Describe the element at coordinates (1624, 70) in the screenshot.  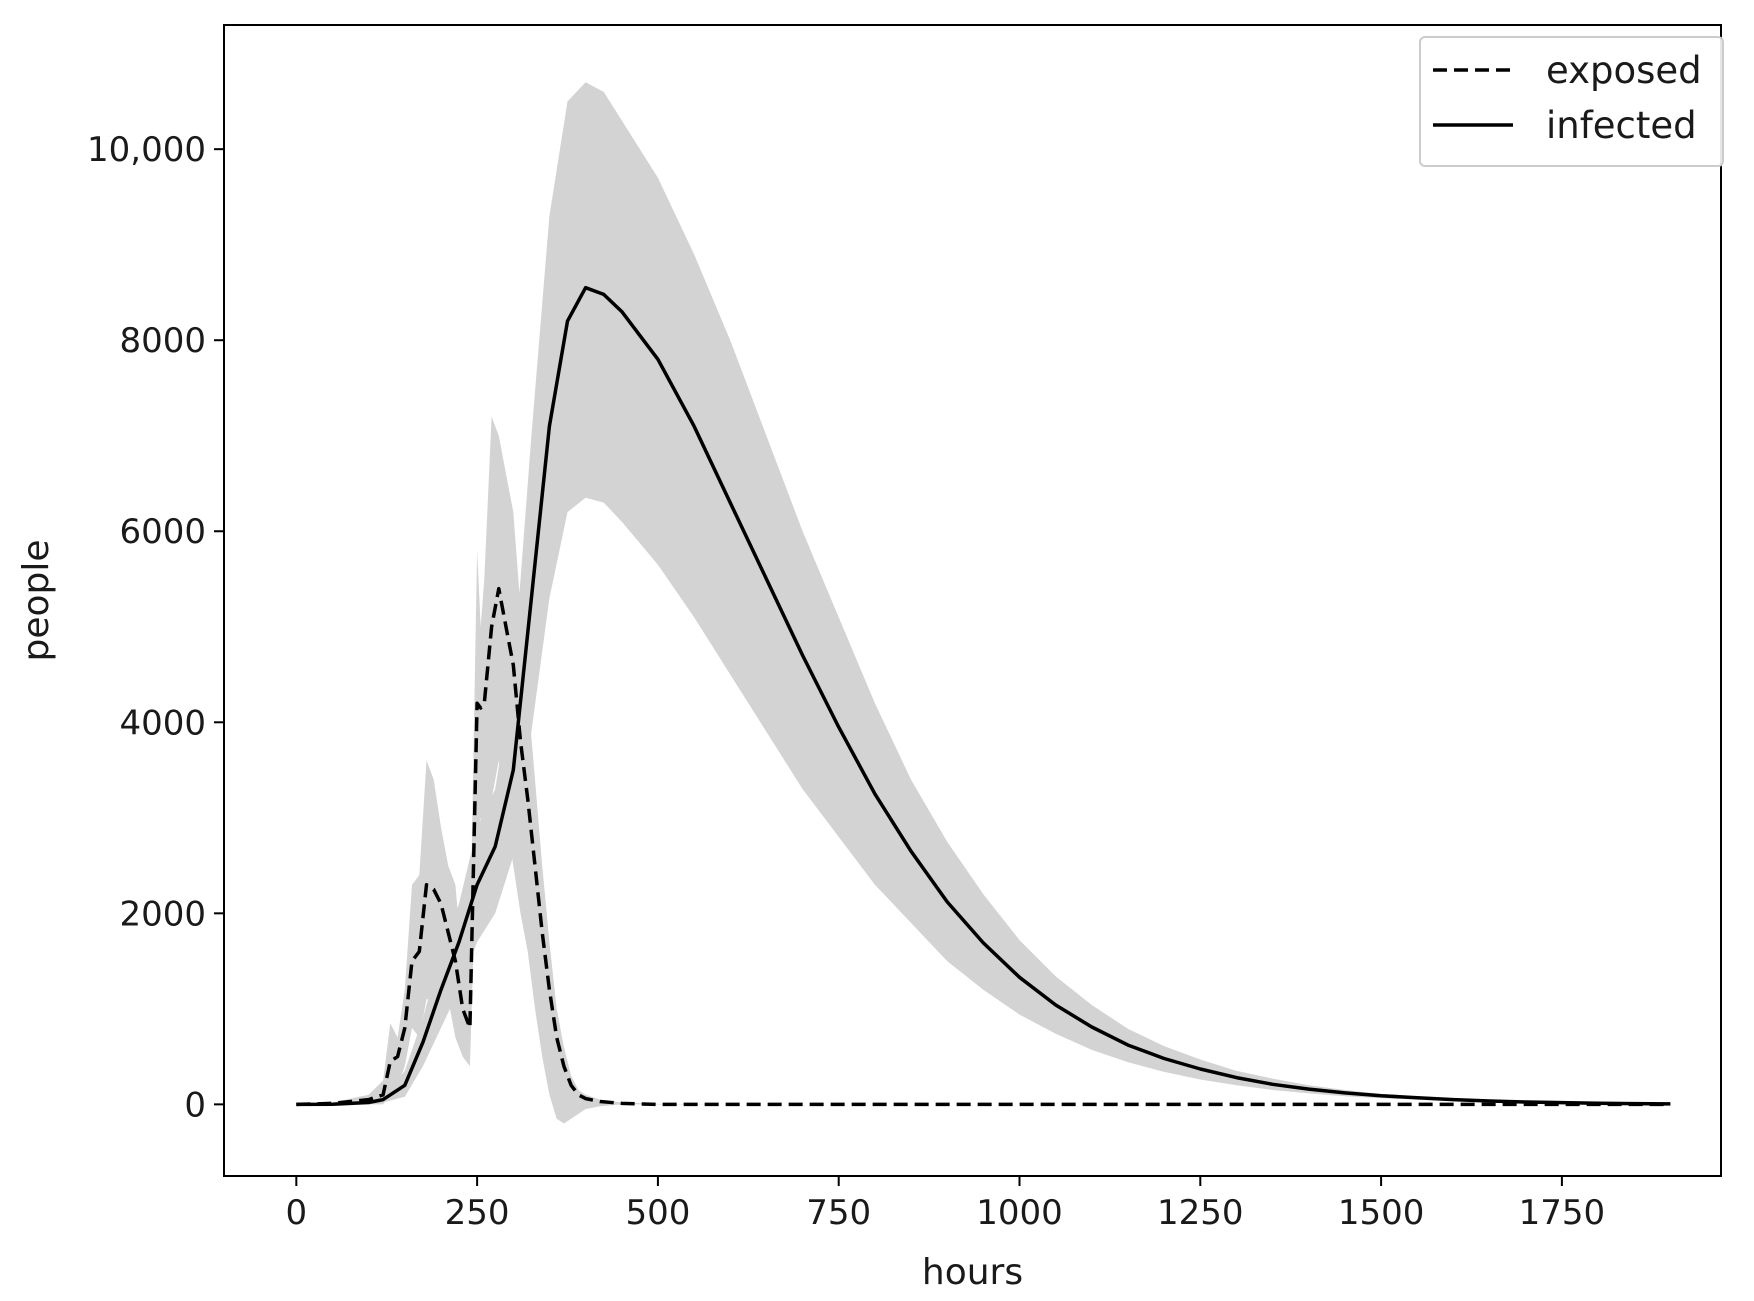
I see `exposed-legend-label: exposed` at that location.